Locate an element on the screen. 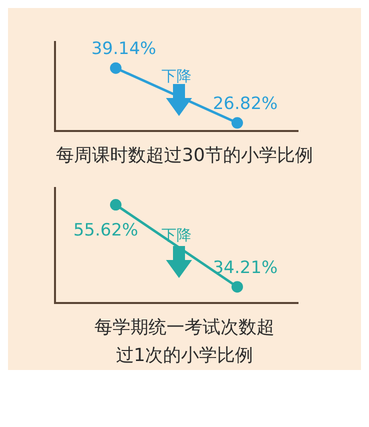  data-label: 26.82% is located at coordinates (245, 104).